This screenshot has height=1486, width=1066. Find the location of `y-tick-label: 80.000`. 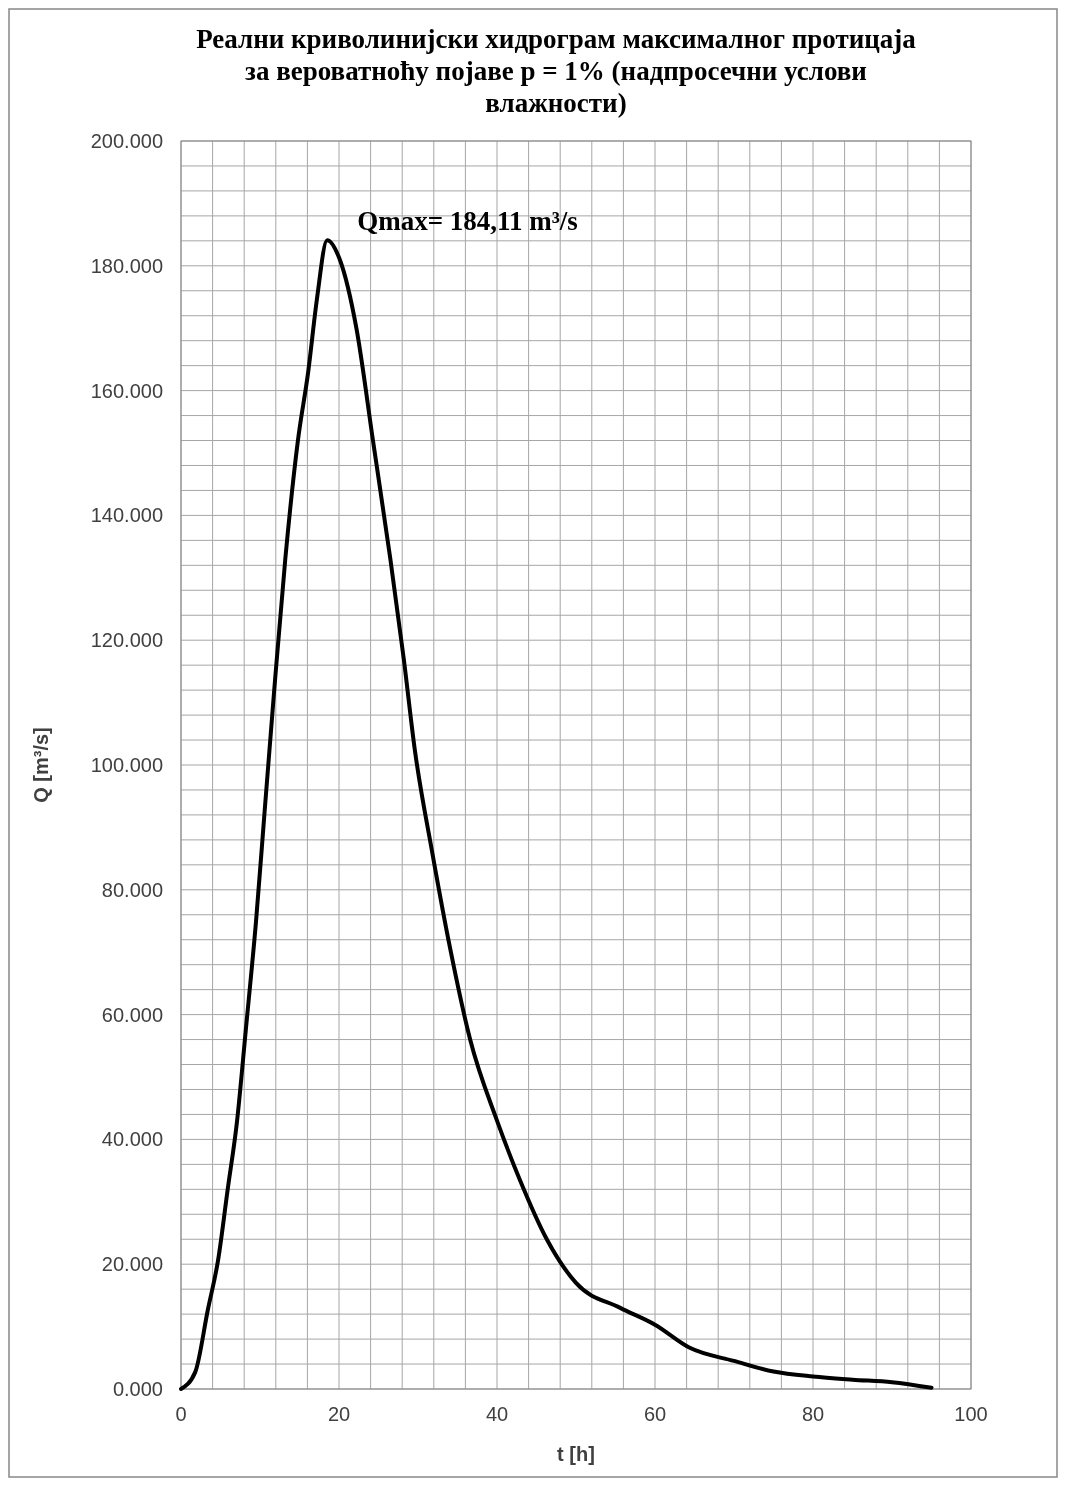

y-tick-label: 80.000 is located at coordinates (132, 889).